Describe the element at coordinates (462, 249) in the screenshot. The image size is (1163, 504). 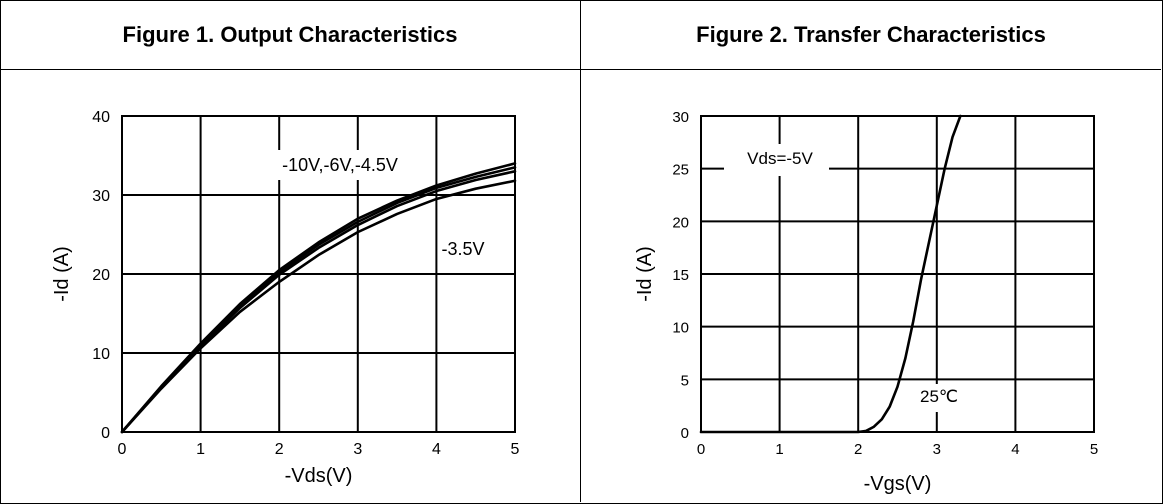
I see `annotation-label: -3.5V` at that location.